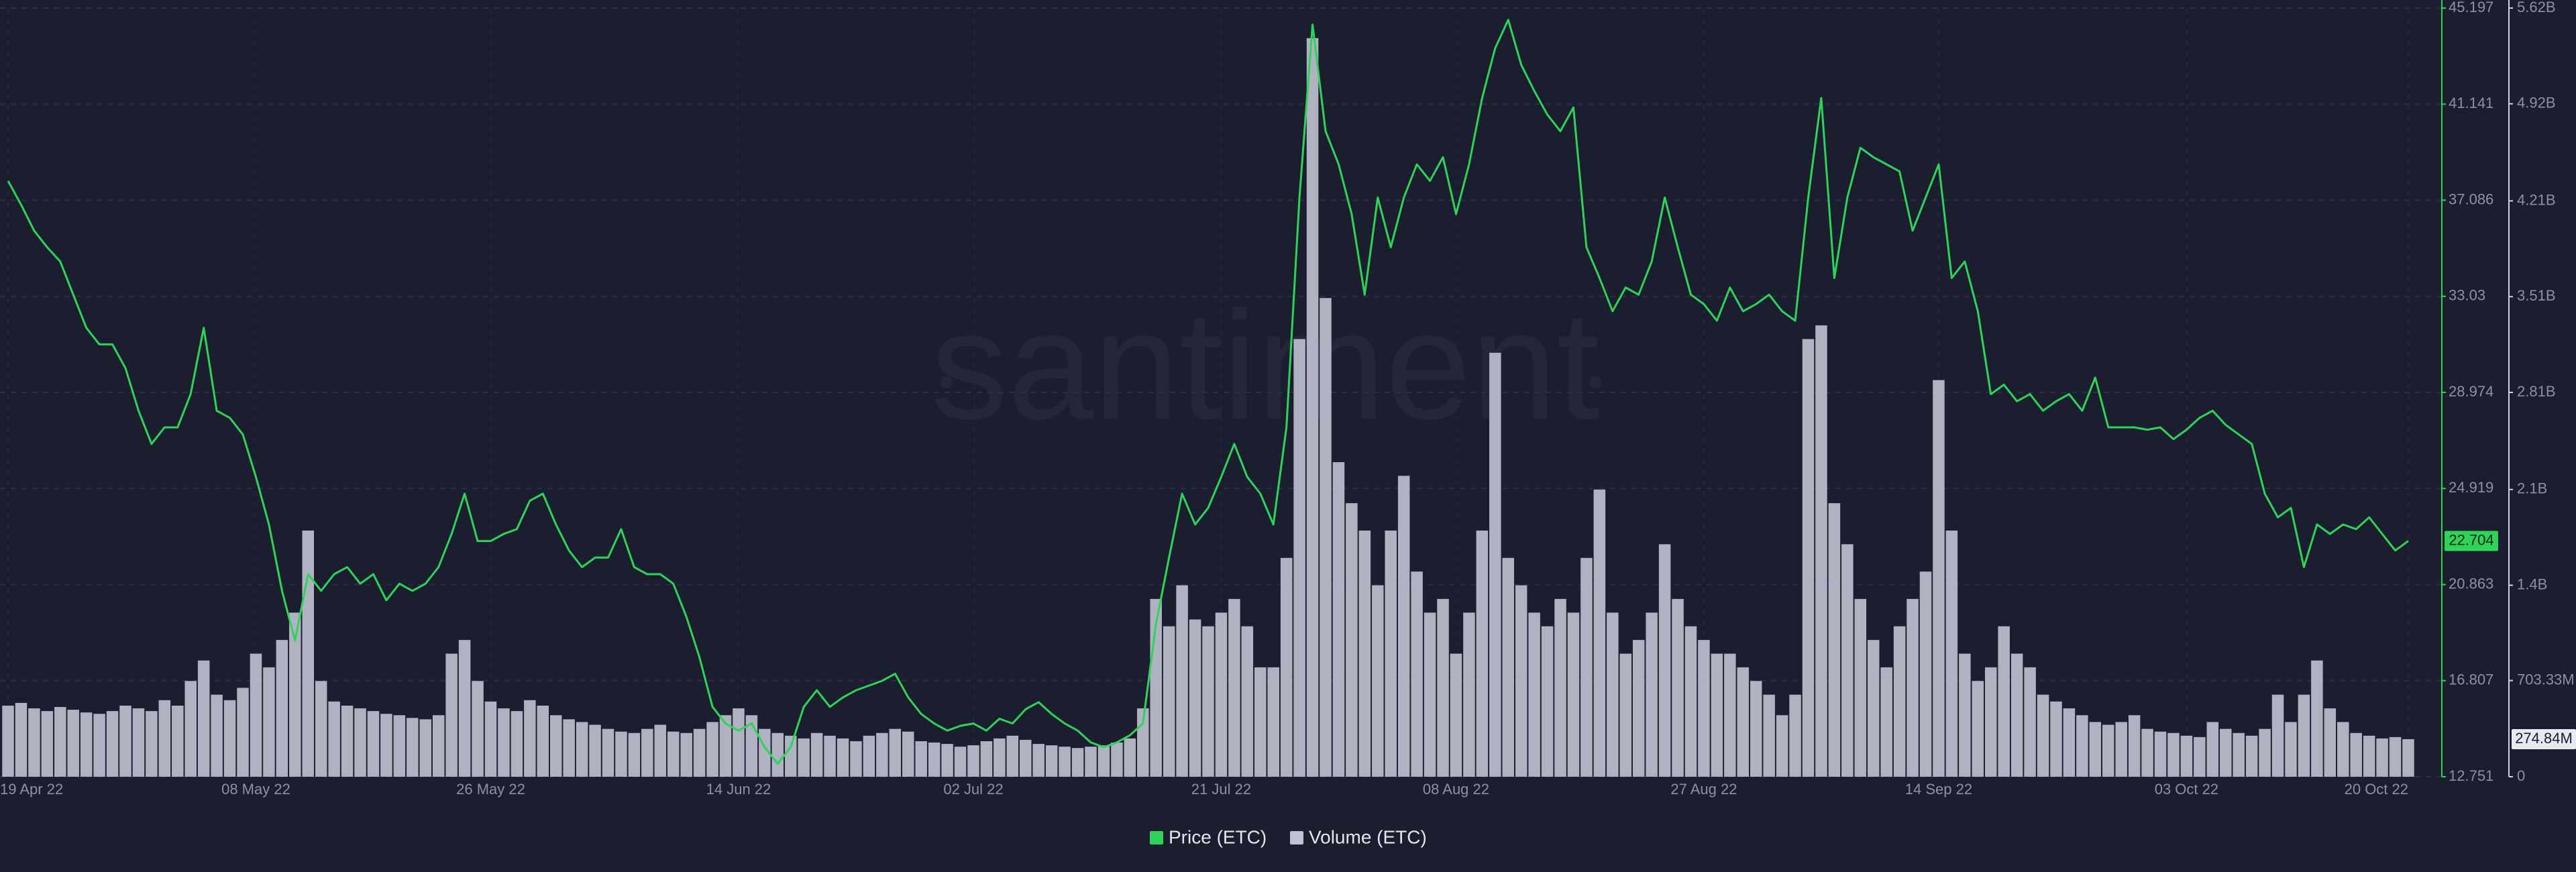 This screenshot has width=2576, height=872. What do you see at coordinates (1703, 790) in the screenshot?
I see `x-tick-label: 27 Aug 22` at bounding box center [1703, 790].